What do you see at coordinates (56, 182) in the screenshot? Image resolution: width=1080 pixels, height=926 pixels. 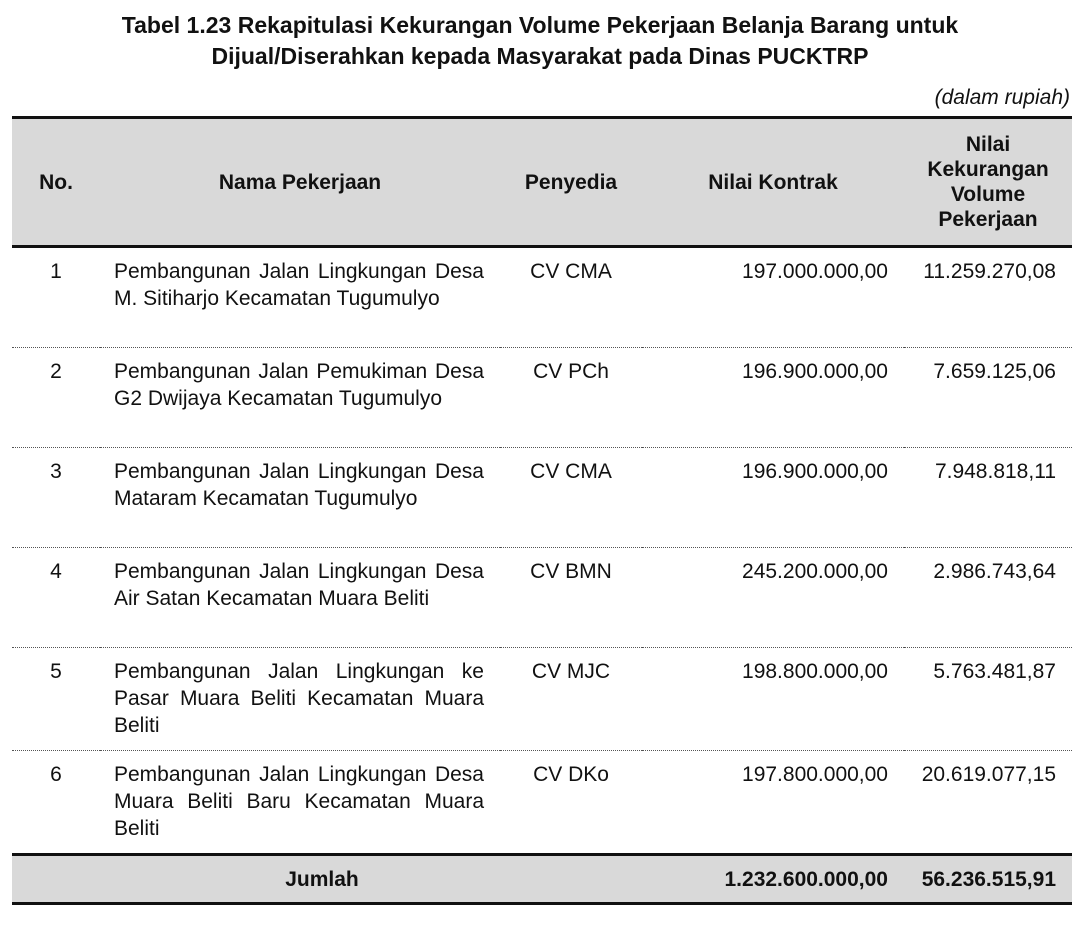 I see `header-no: No.` at bounding box center [56, 182].